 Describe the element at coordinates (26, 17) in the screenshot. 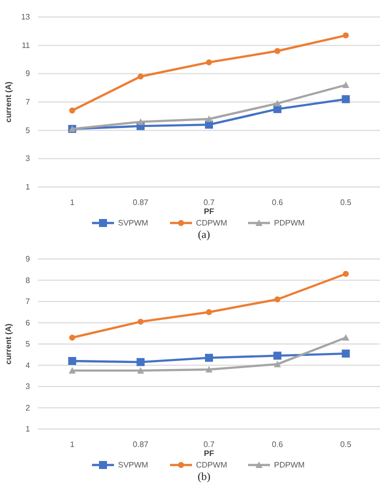

I see `y-tick-label: 13` at that location.